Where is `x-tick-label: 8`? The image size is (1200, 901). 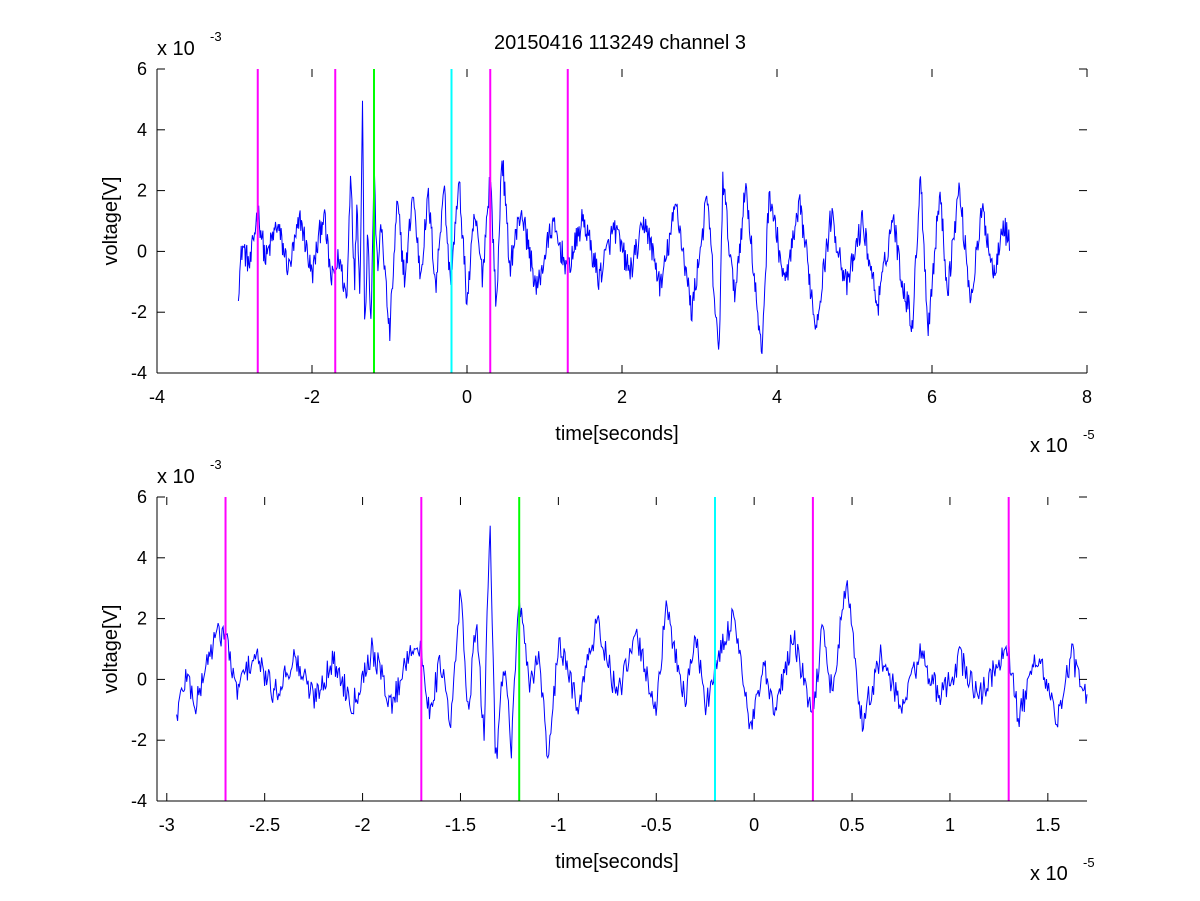
x-tick-label: 8 is located at coordinates (1087, 397).